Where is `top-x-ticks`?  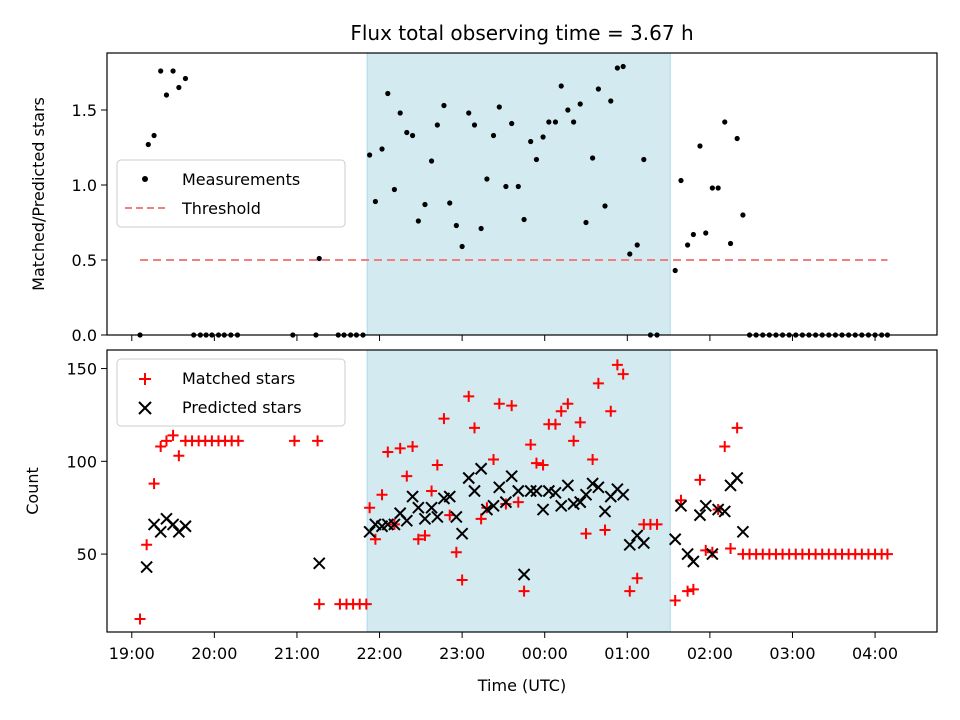 top-x-ticks is located at coordinates (503, 338).